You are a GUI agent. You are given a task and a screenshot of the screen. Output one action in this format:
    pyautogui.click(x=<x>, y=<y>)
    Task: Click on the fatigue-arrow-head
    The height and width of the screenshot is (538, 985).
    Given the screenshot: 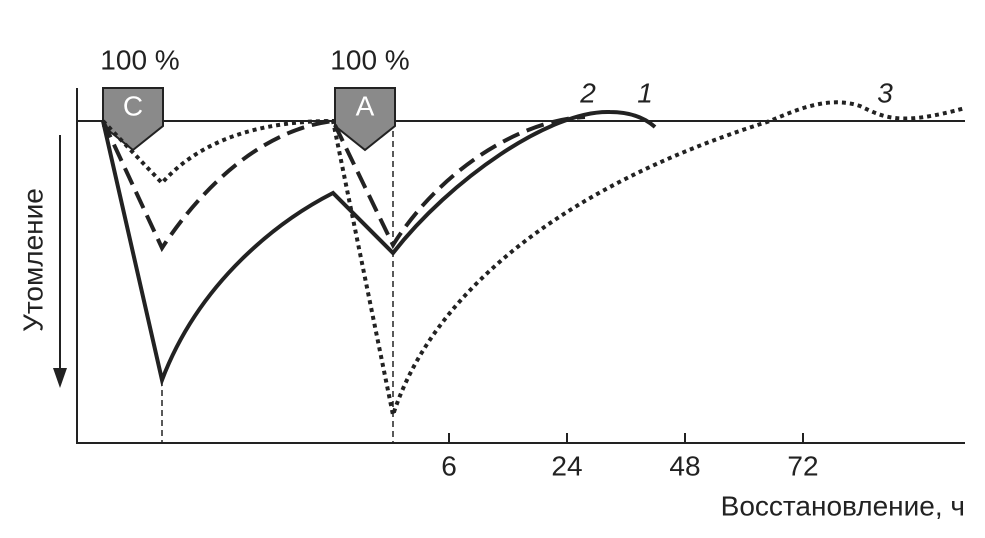 What is the action you would take?
    pyautogui.click(x=60, y=378)
    